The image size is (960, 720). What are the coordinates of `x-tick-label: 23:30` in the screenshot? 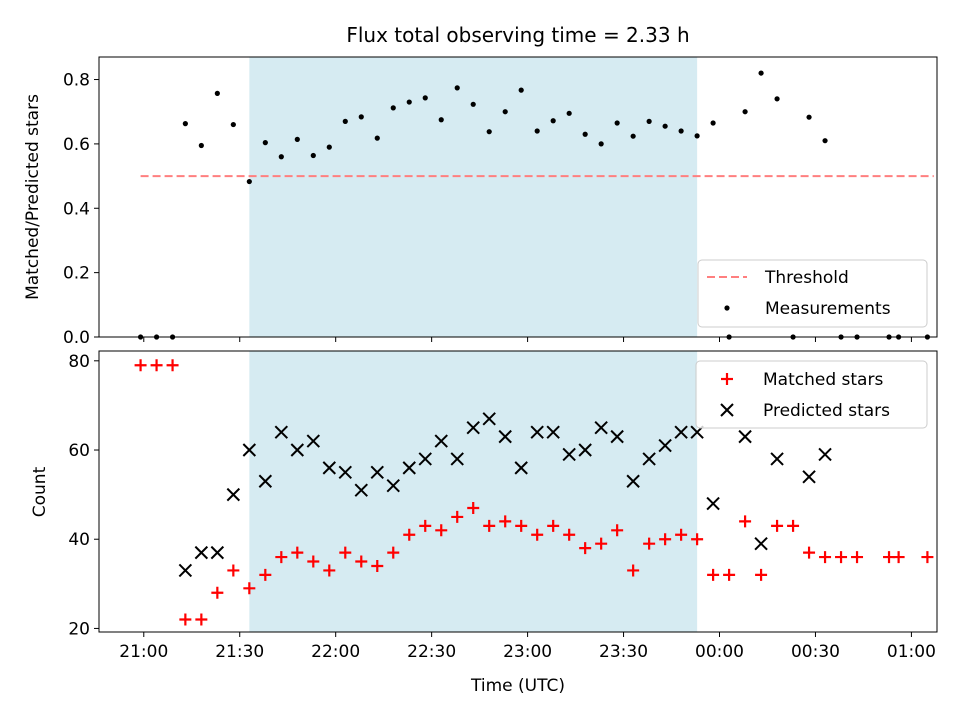 It's located at (623, 652).